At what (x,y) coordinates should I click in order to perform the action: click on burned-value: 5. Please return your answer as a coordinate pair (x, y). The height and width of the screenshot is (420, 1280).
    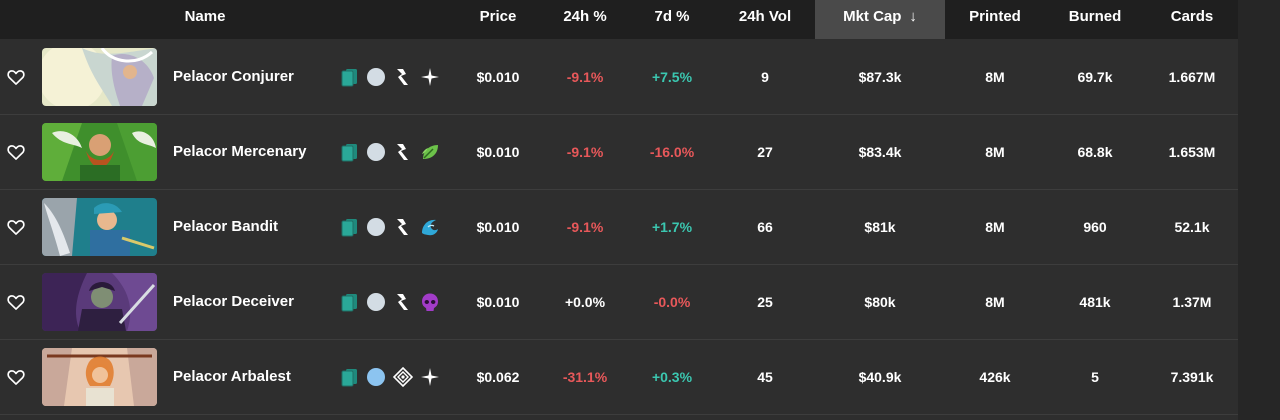
    Looking at the image, I should click on (1095, 377).